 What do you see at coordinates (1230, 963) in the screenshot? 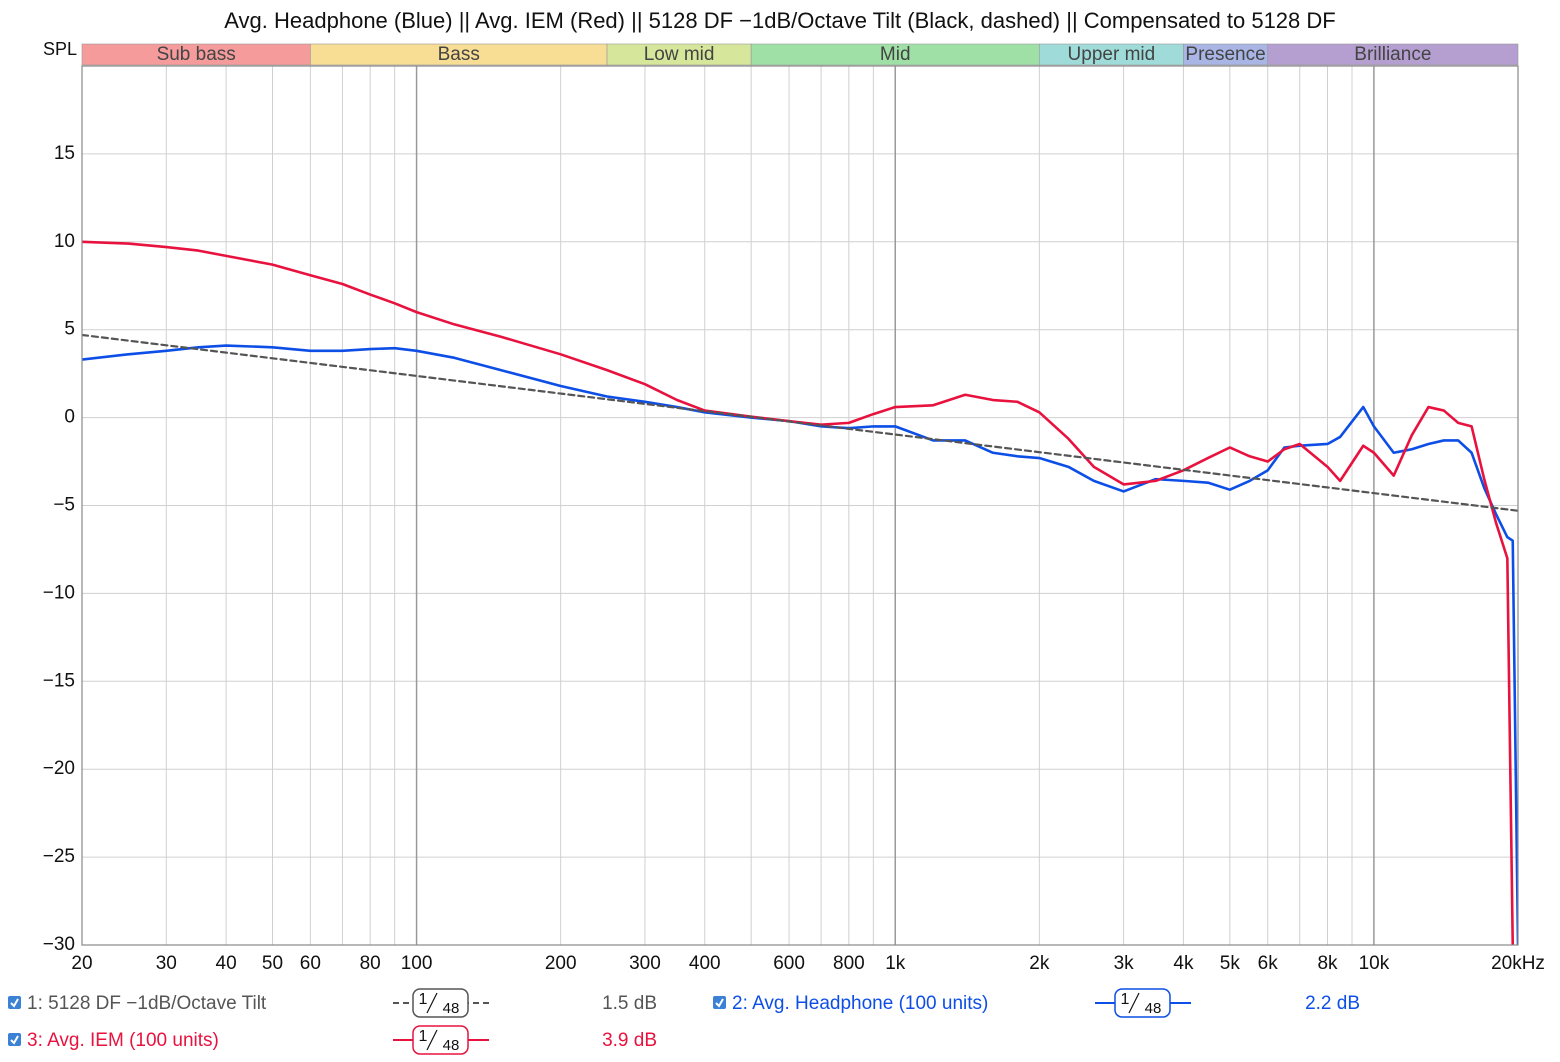
I see `x-tick-label: 5k` at bounding box center [1230, 963].